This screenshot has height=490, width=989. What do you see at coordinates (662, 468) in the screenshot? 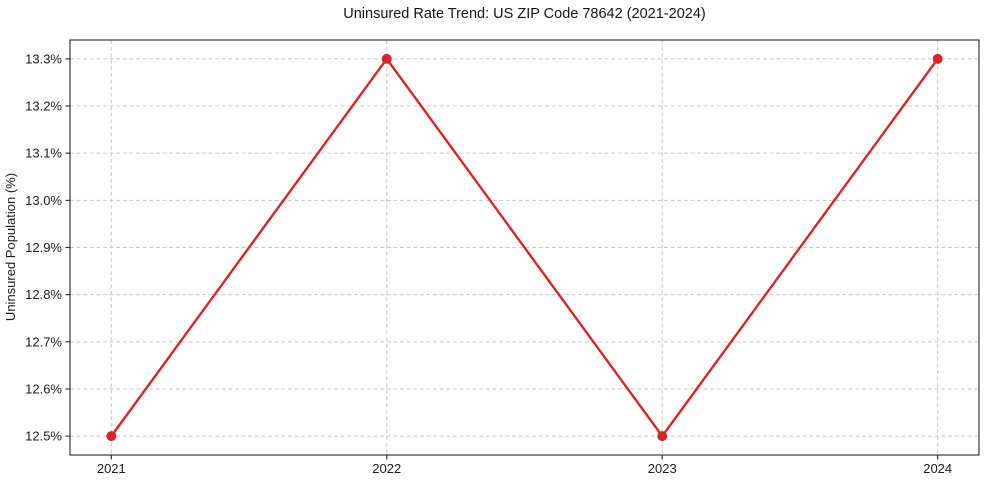
I see `x-tick-label: 2023` at bounding box center [662, 468].